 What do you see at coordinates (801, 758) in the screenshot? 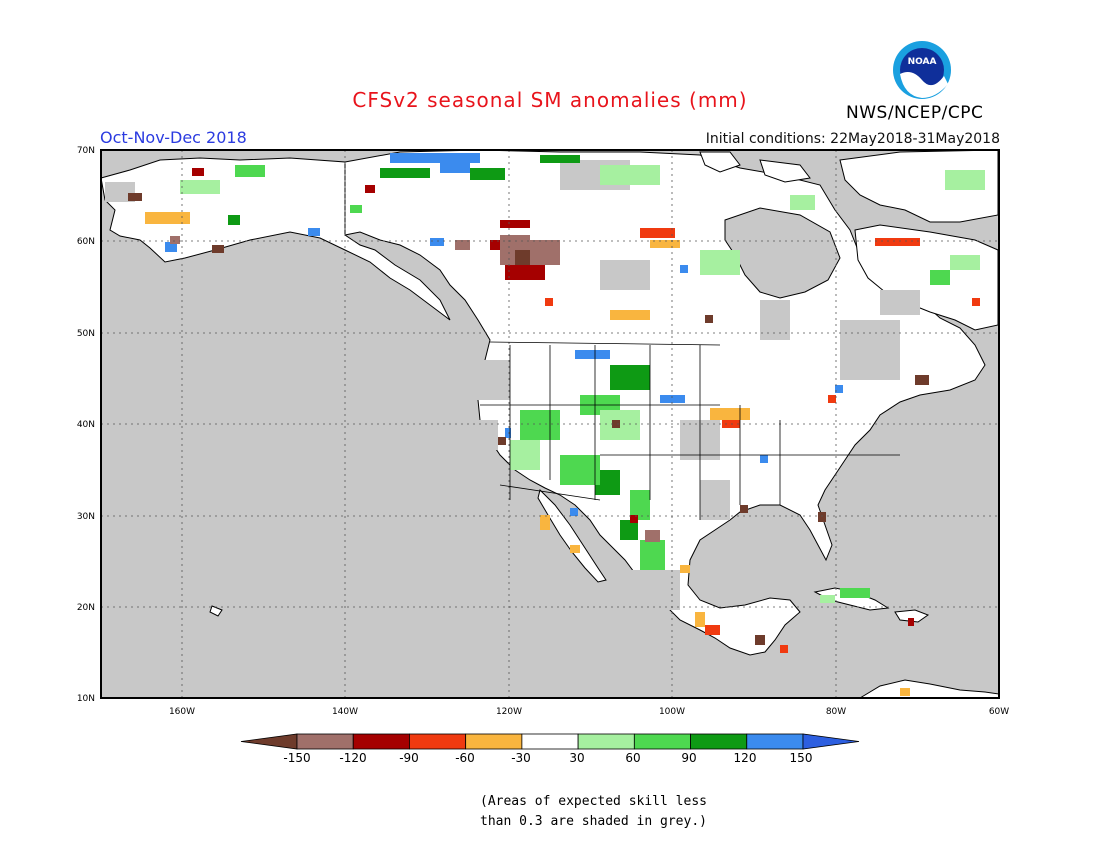
I see `legend-tick: 150` at bounding box center [801, 758].